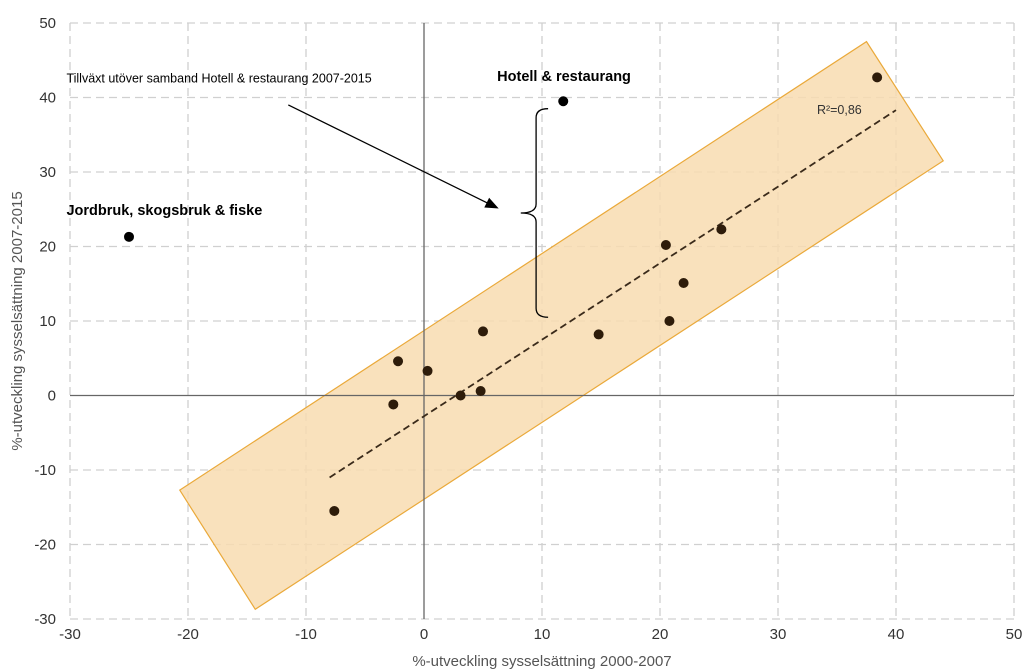 Image resolution: width=1025 pixels, height=670 pixels. What do you see at coordinates (564, 77) in the screenshot?
I see `point-label-hotell: Hotell & restaurang` at bounding box center [564, 77].